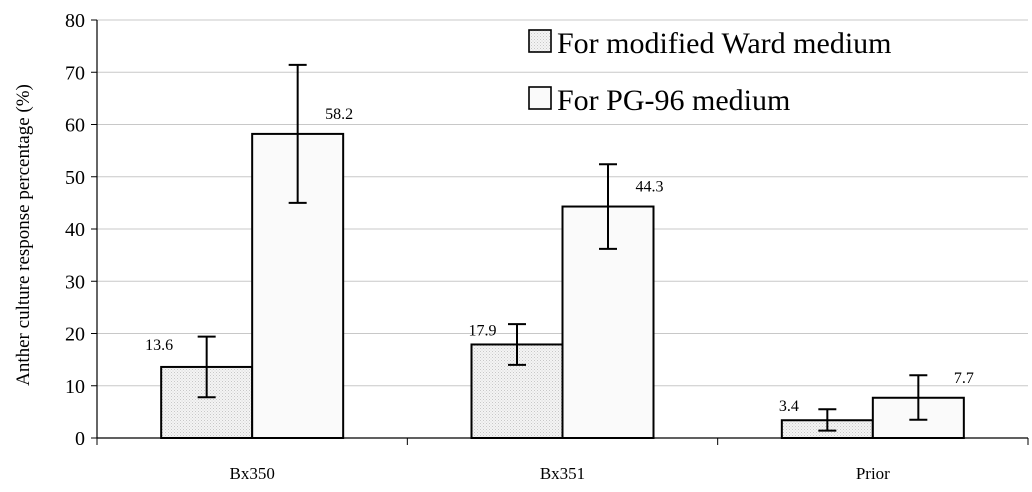  Describe the element at coordinates (159, 345) in the screenshot. I see `data-label: 13.6` at that location.